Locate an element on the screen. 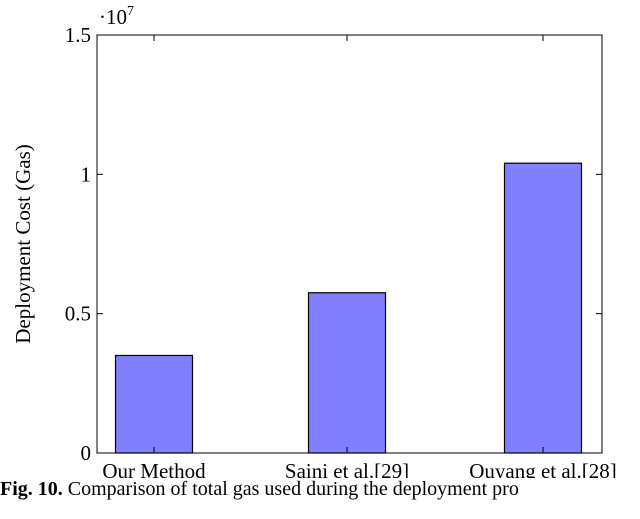  x-category-label: Saini et al.[29] is located at coordinates (347, 468).